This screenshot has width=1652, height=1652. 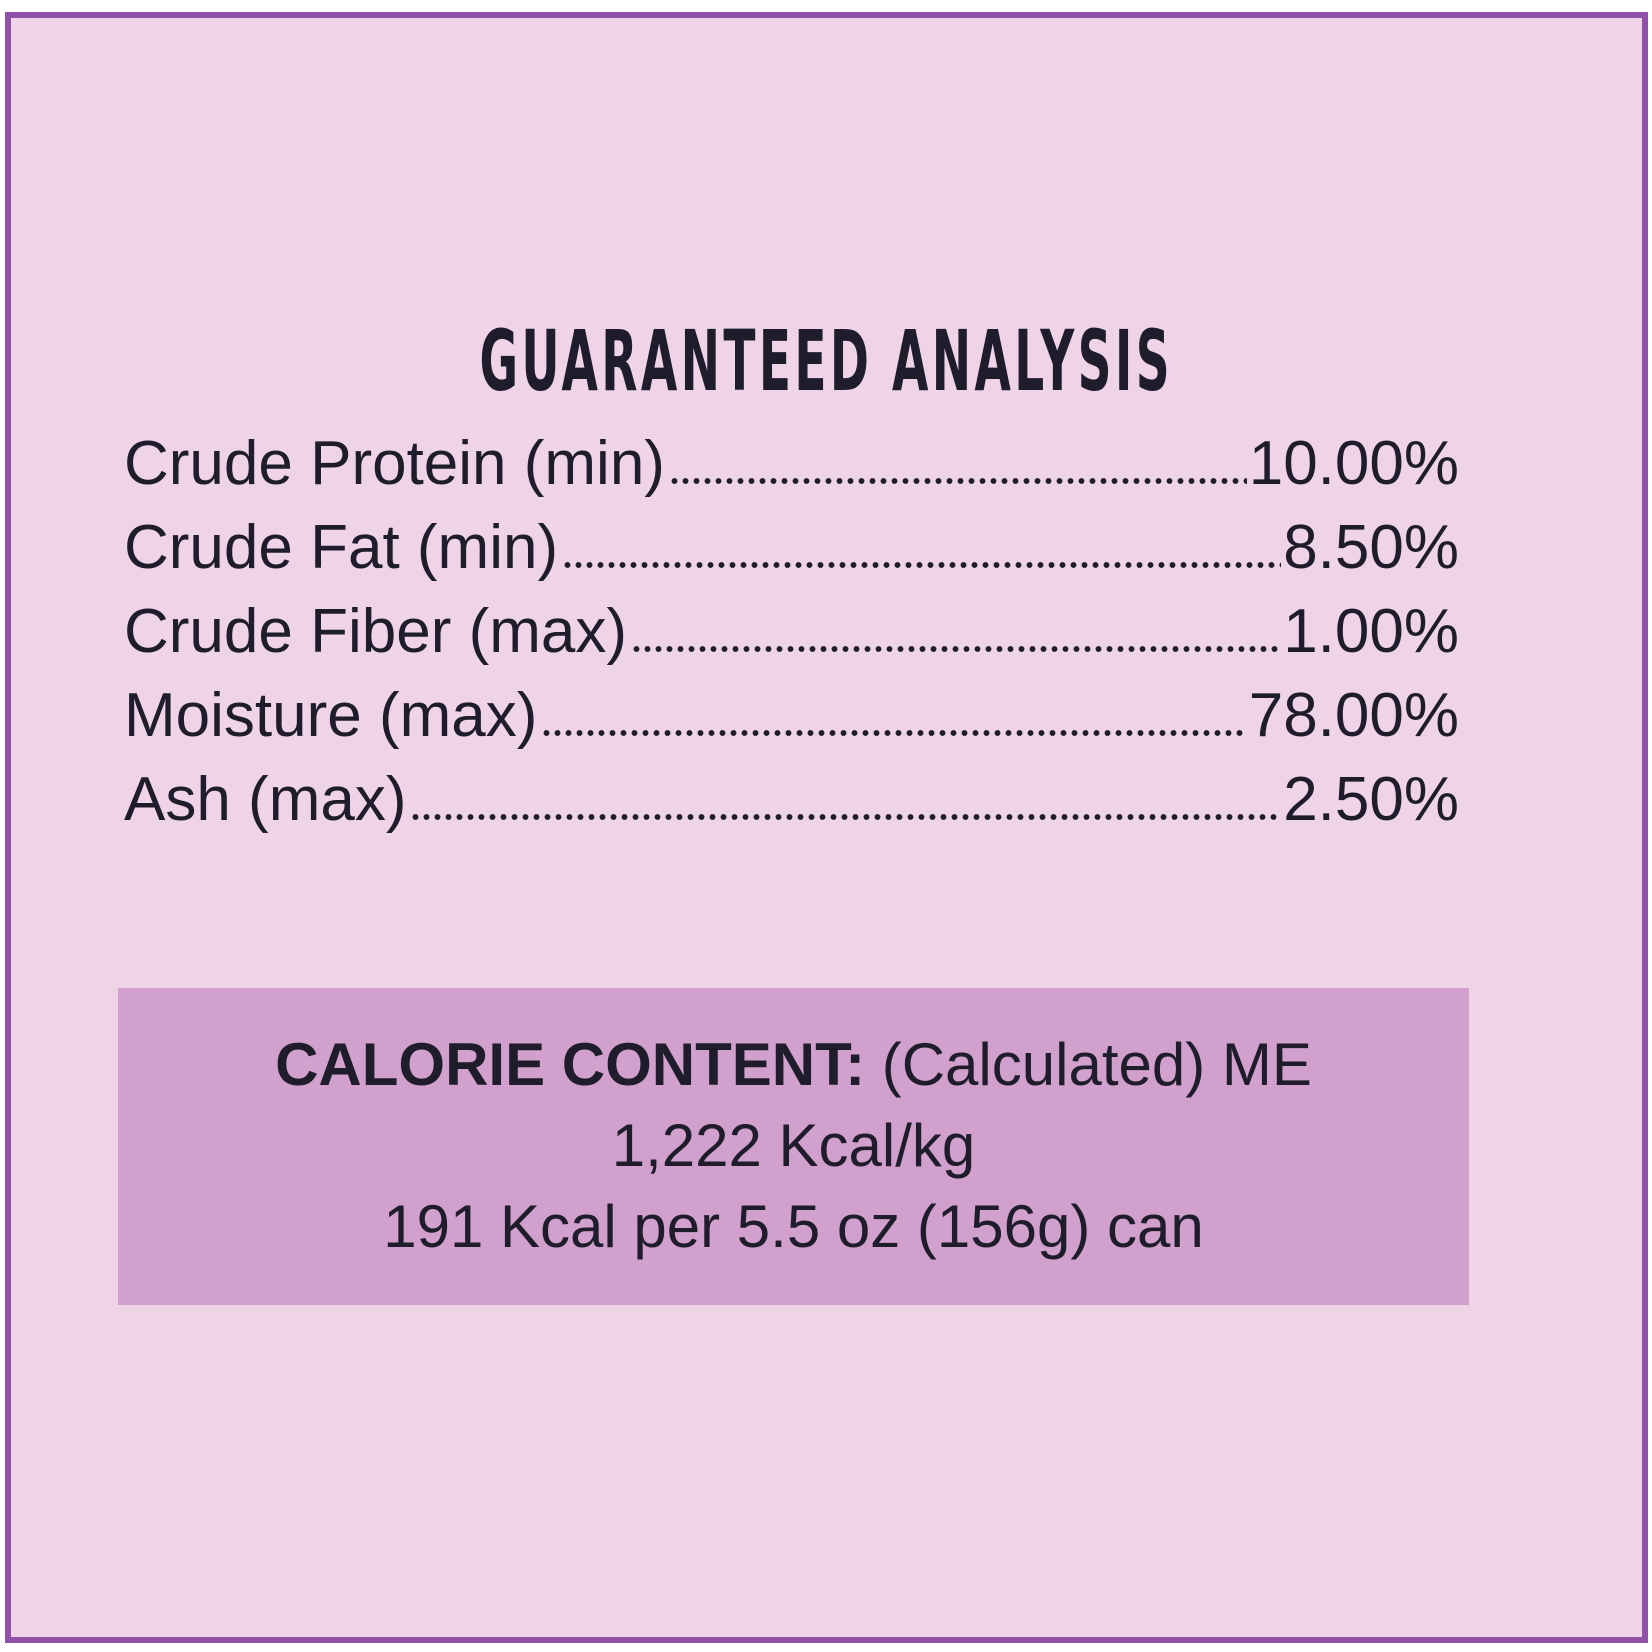 What do you see at coordinates (394, 463) in the screenshot?
I see `nutrient-label: Crude Protein (min)` at bounding box center [394, 463].